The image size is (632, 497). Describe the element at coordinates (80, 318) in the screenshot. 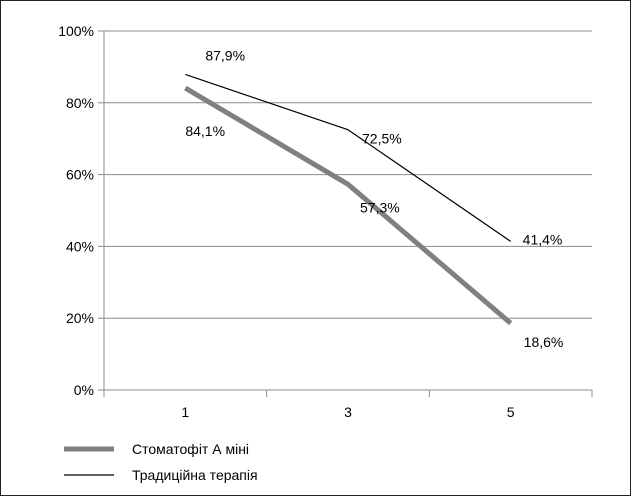

I see `y-tick-label-1: 20%` at that location.